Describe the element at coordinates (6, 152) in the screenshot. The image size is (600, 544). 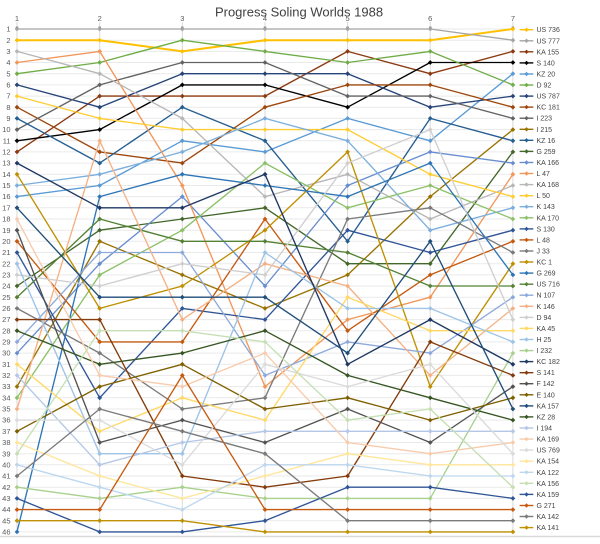
I see `svg-text: 12` at that location.